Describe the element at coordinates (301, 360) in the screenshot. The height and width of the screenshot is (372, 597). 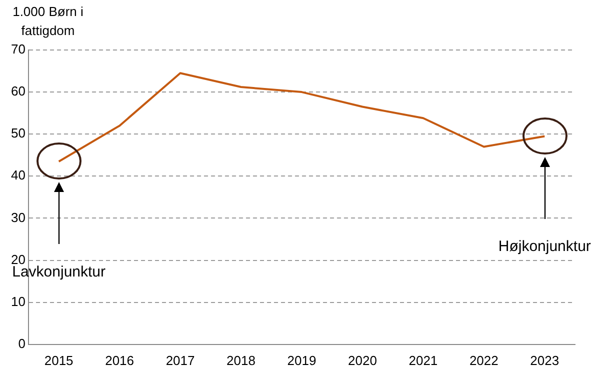
I see `x-tick-label: 2019` at that location.